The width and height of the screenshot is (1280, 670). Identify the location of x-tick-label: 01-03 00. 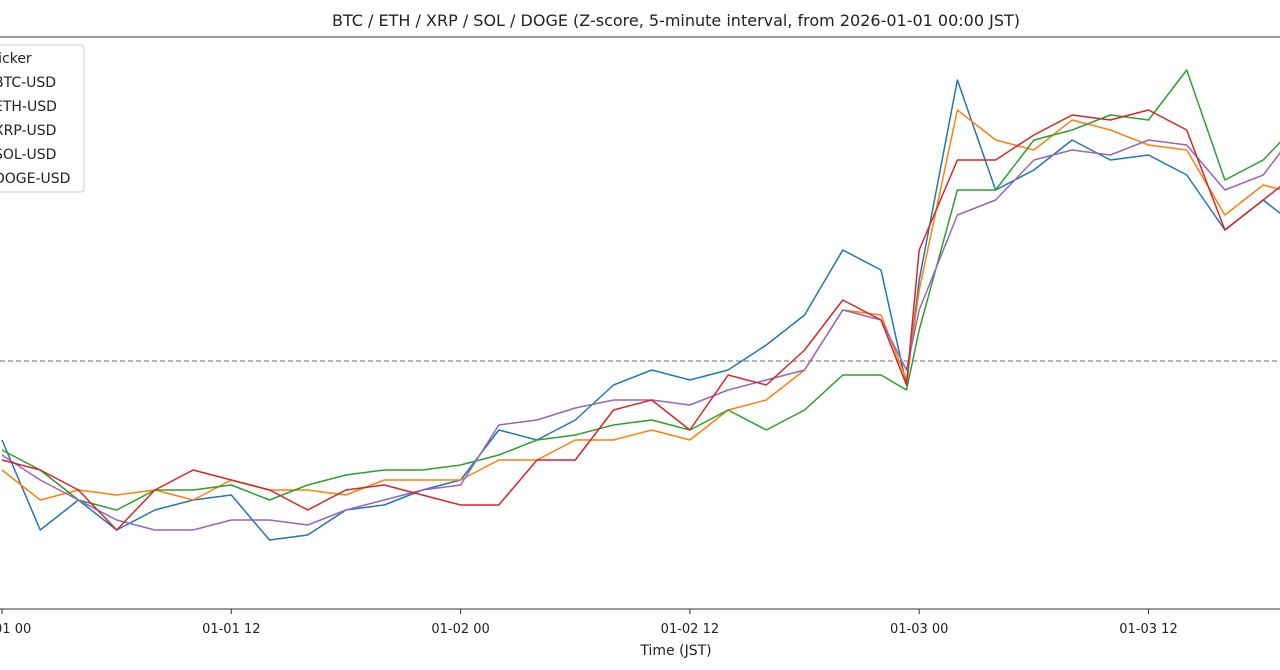
(919, 629).